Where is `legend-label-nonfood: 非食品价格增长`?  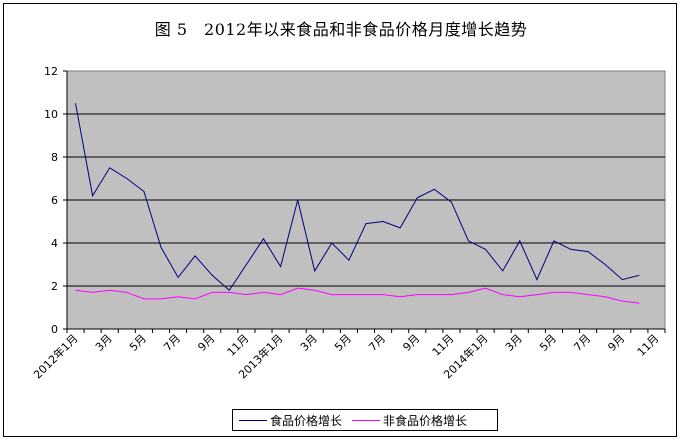 legend-label-nonfood: 非食品价格增长 is located at coordinates (425, 420).